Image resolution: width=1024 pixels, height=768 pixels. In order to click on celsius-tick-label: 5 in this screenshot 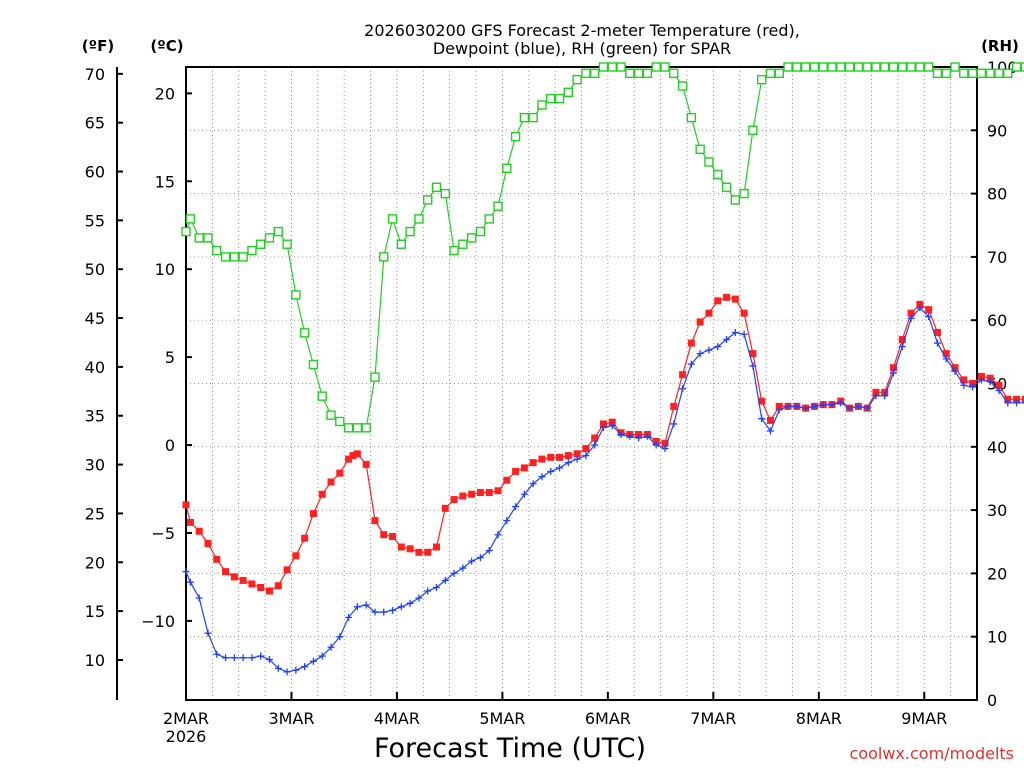, I will do `click(170, 357)`.